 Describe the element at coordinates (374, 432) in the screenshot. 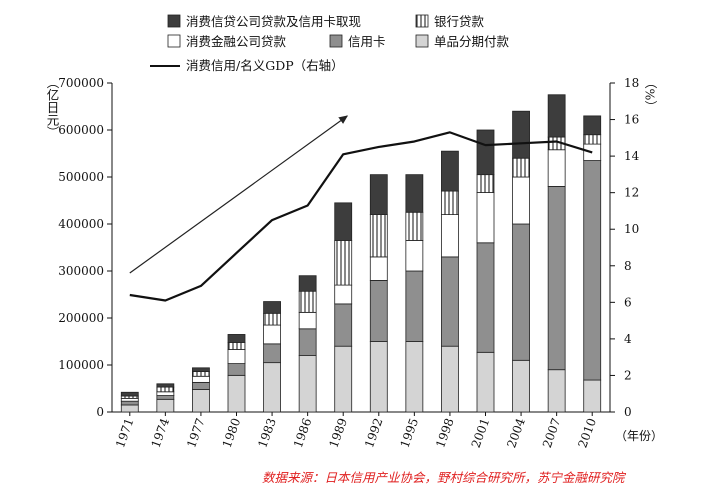

I see `x-tick-label: 1992` at that location.